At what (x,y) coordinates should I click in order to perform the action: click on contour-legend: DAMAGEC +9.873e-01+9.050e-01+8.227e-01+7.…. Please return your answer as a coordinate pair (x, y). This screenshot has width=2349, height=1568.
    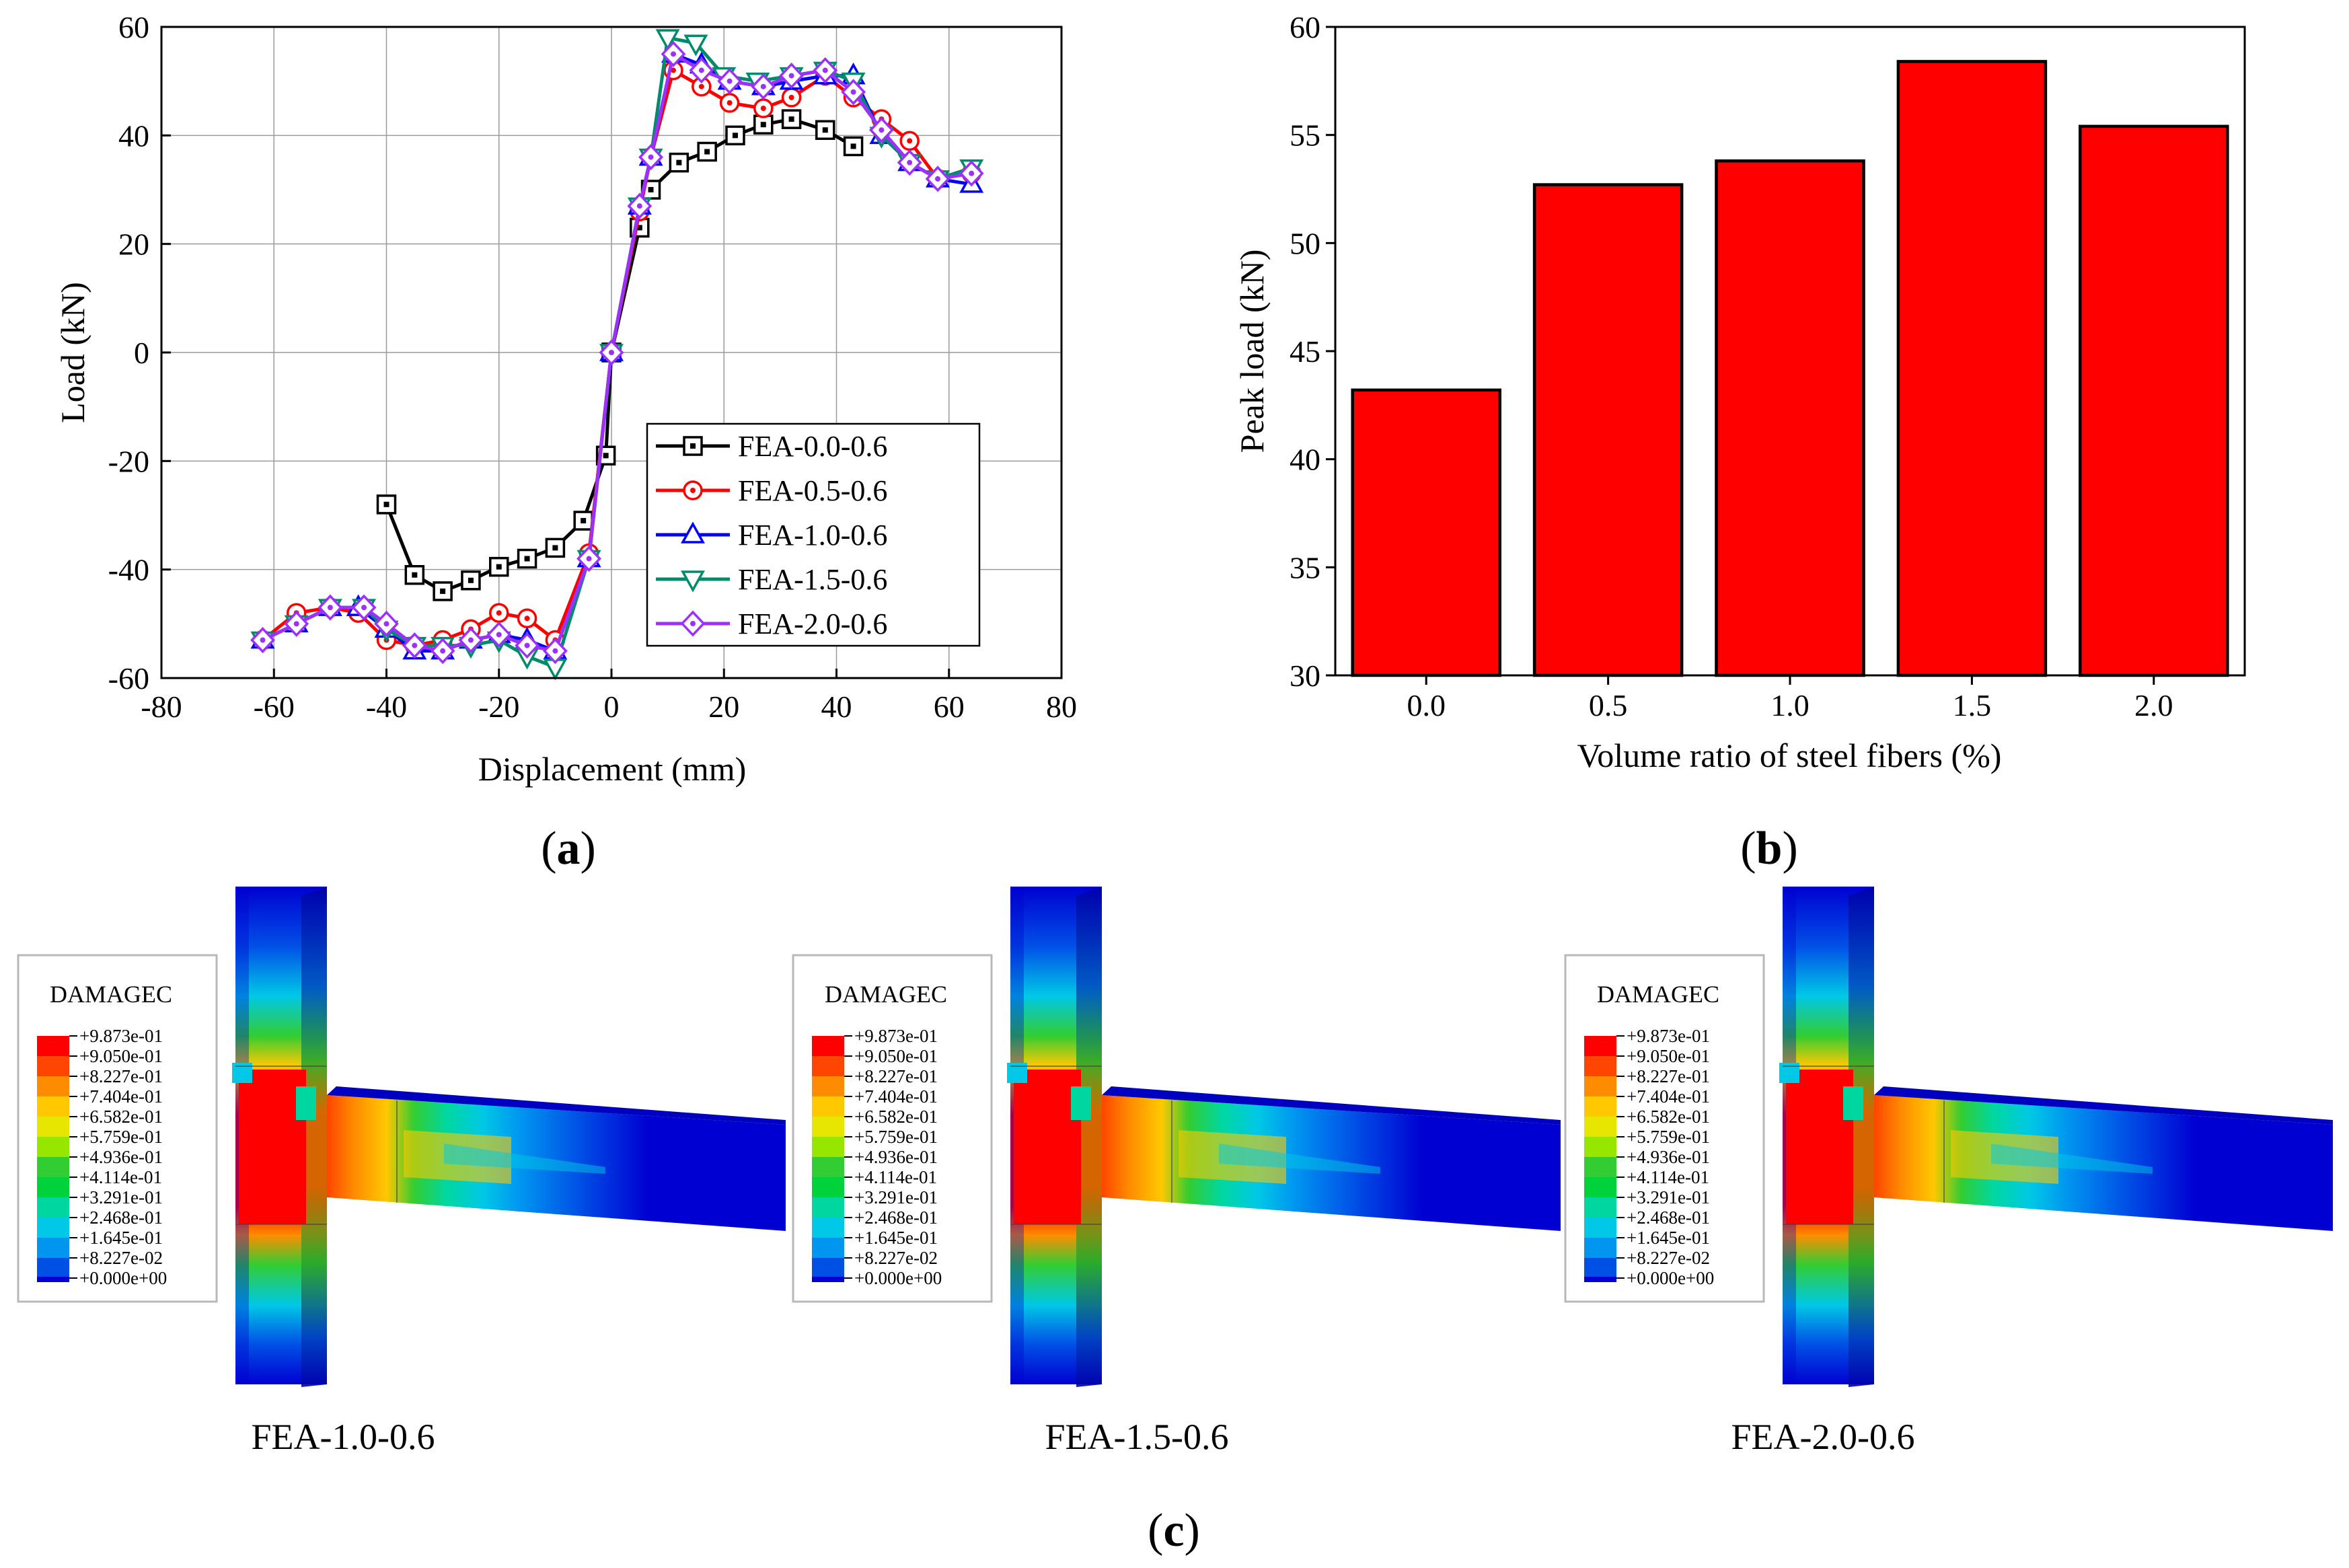
    Looking at the image, I should click on (893, 1128).